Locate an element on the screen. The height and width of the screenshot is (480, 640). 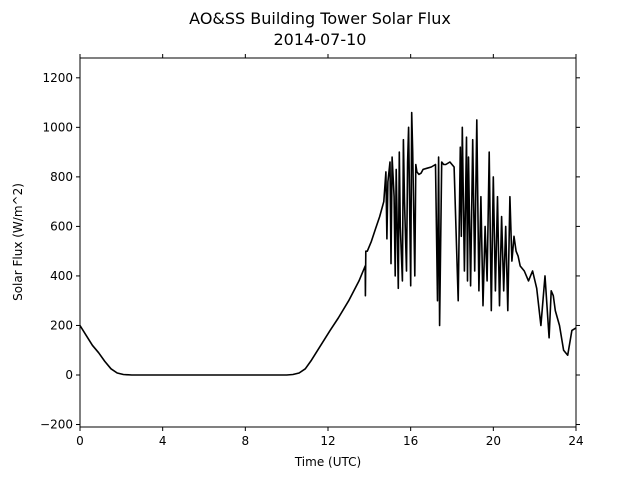
x-tick-label: 8 is located at coordinates (246, 441).